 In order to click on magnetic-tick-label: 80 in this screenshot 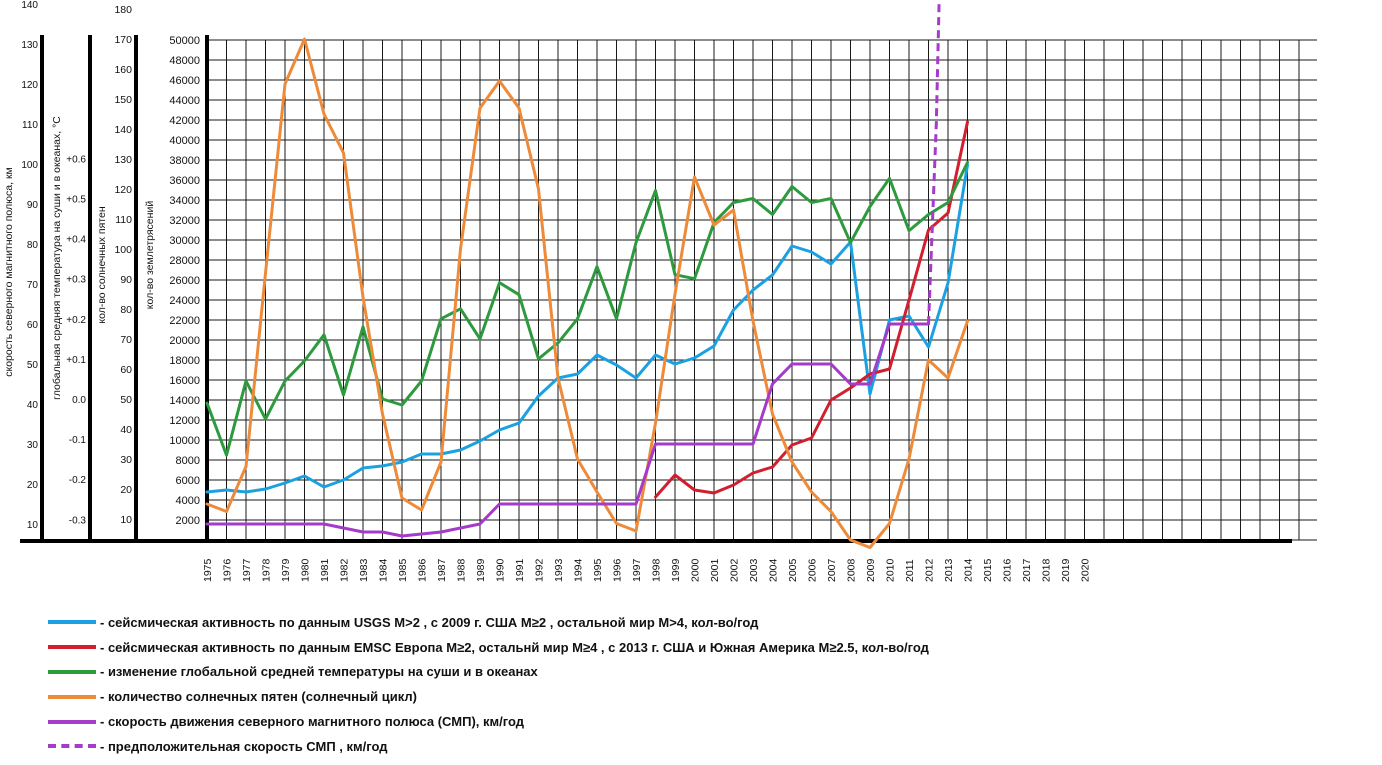, I will do `click(33, 245)`.